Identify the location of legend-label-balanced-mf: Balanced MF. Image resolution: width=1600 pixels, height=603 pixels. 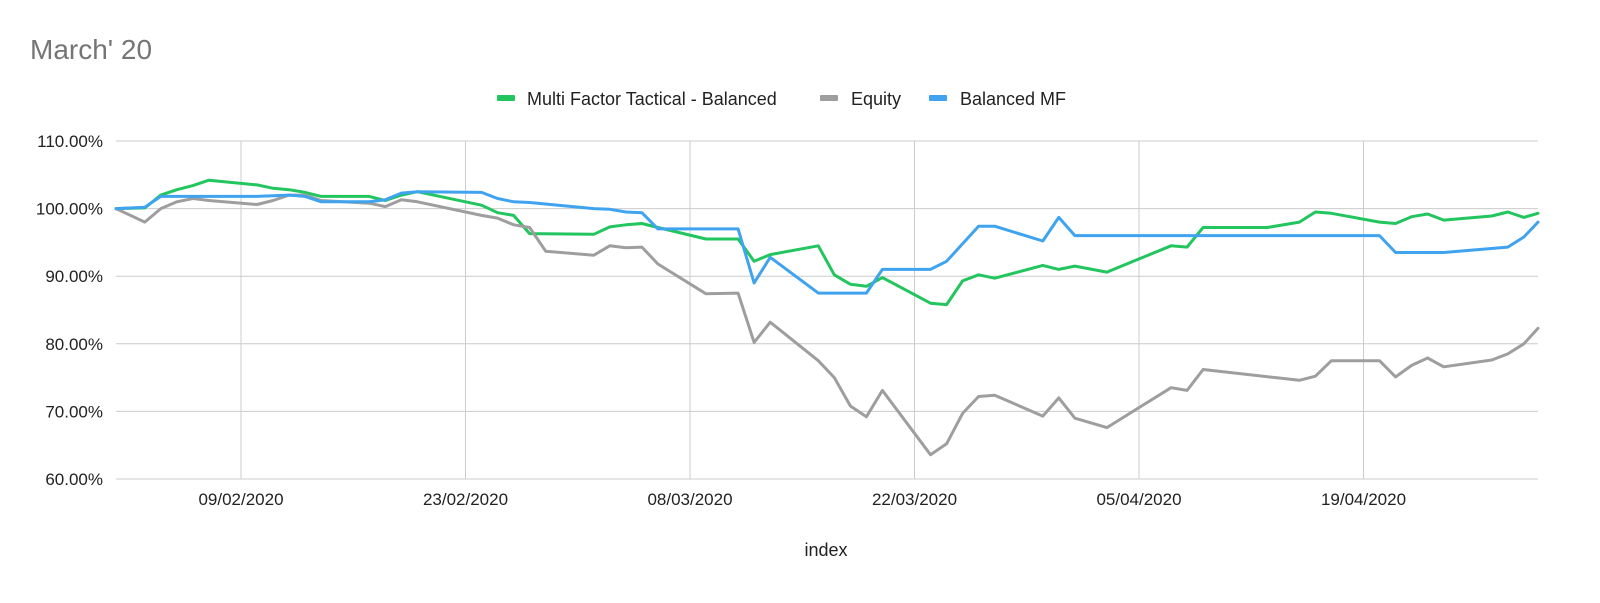
(1013, 99).